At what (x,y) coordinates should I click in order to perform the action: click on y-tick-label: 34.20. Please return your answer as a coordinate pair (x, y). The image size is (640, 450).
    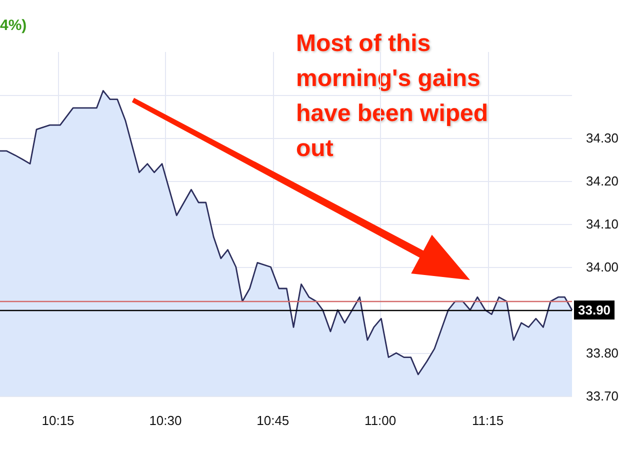
    Looking at the image, I should click on (602, 181).